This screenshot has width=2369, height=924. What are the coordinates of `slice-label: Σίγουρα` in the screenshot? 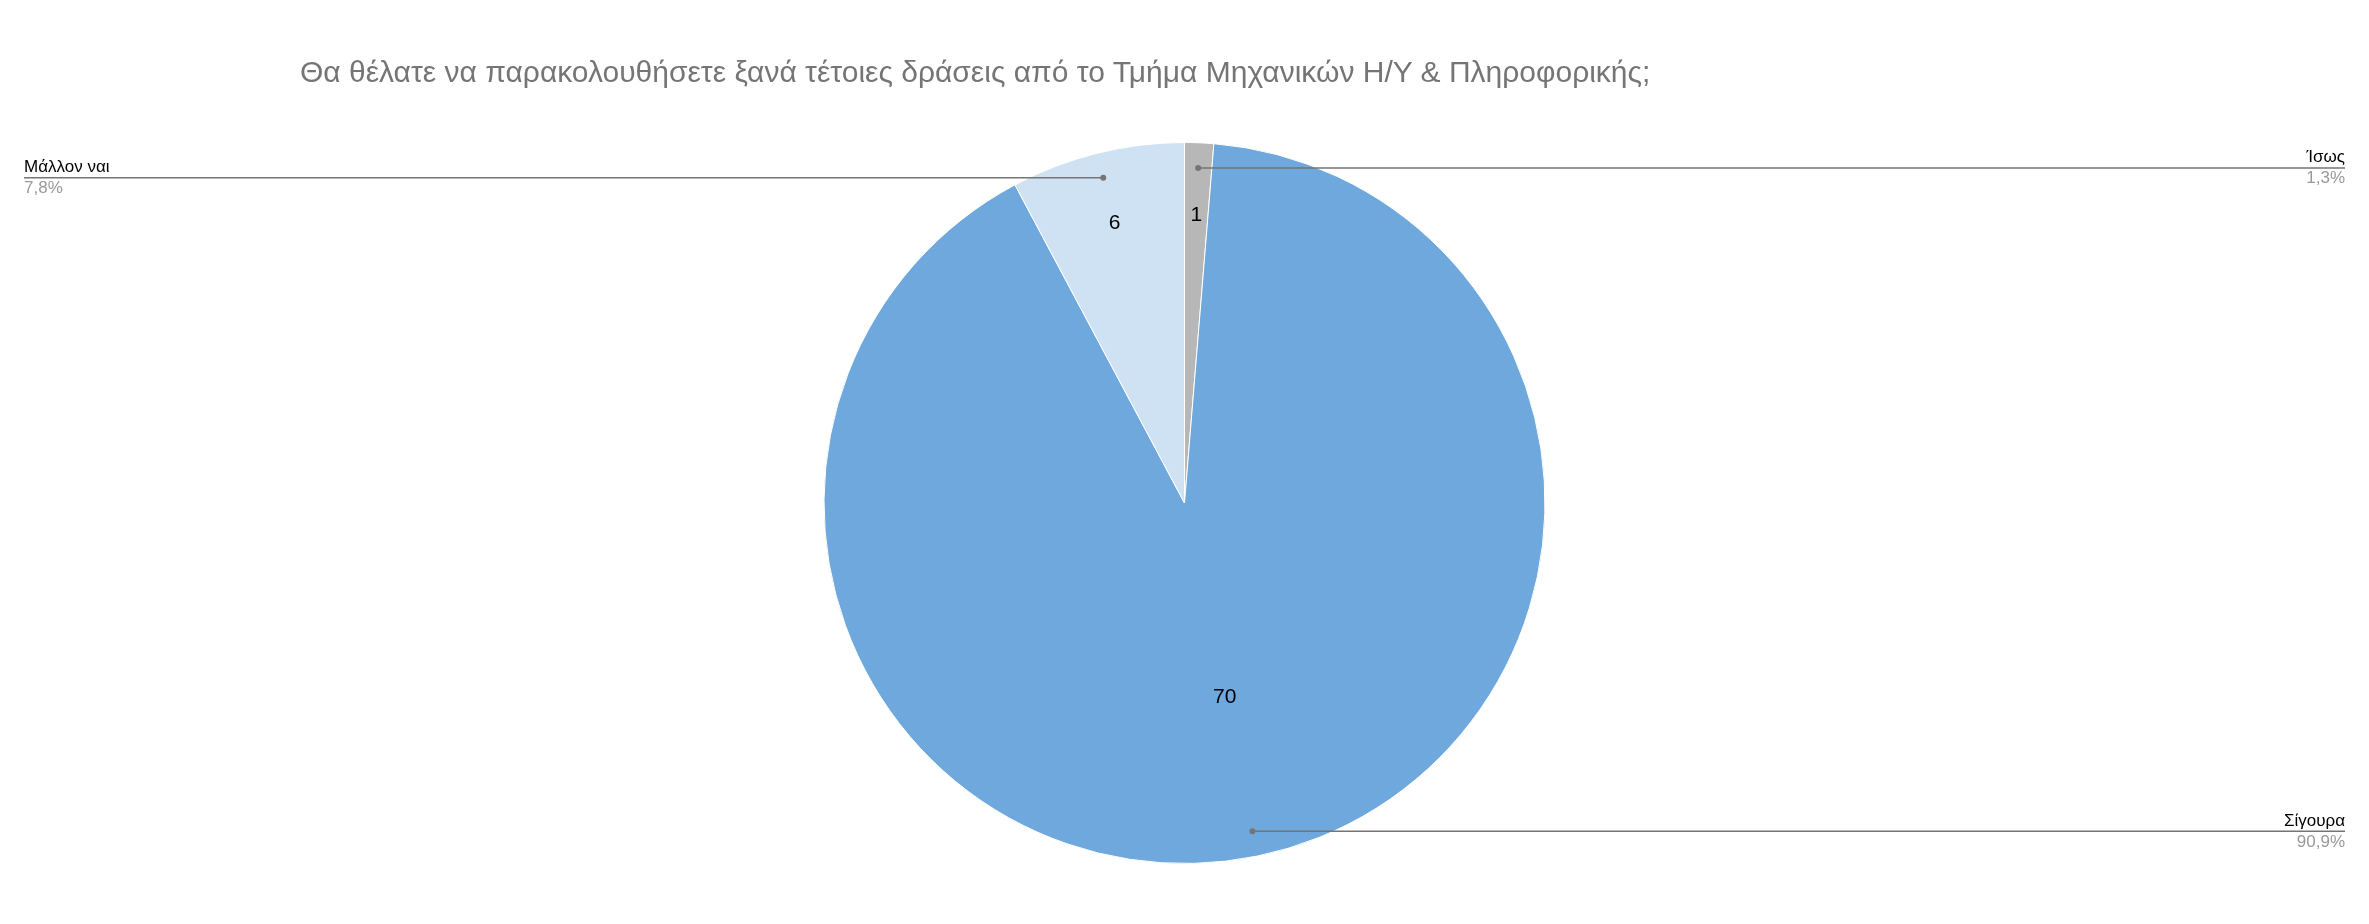 It's located at (2314, 820).